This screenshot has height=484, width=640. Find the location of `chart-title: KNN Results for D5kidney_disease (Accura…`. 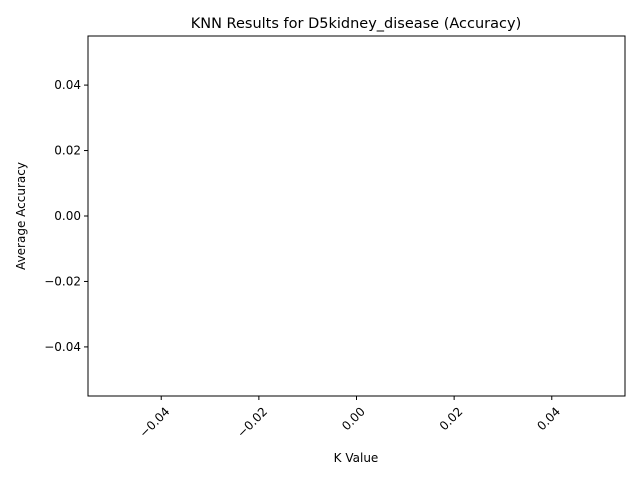

chart-title: KNN Results for D5kidney_disease (Accura… is located at coordinates (356, 24).